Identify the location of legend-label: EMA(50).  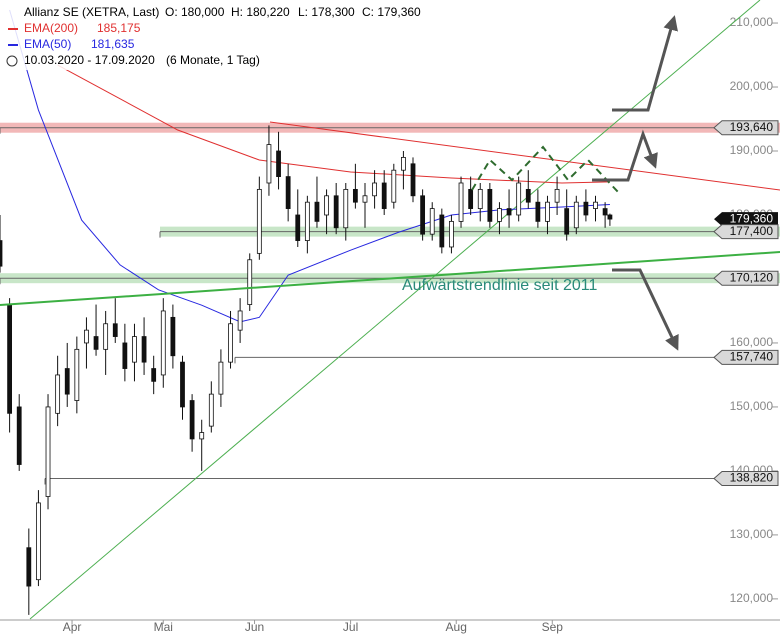
(47, 44).